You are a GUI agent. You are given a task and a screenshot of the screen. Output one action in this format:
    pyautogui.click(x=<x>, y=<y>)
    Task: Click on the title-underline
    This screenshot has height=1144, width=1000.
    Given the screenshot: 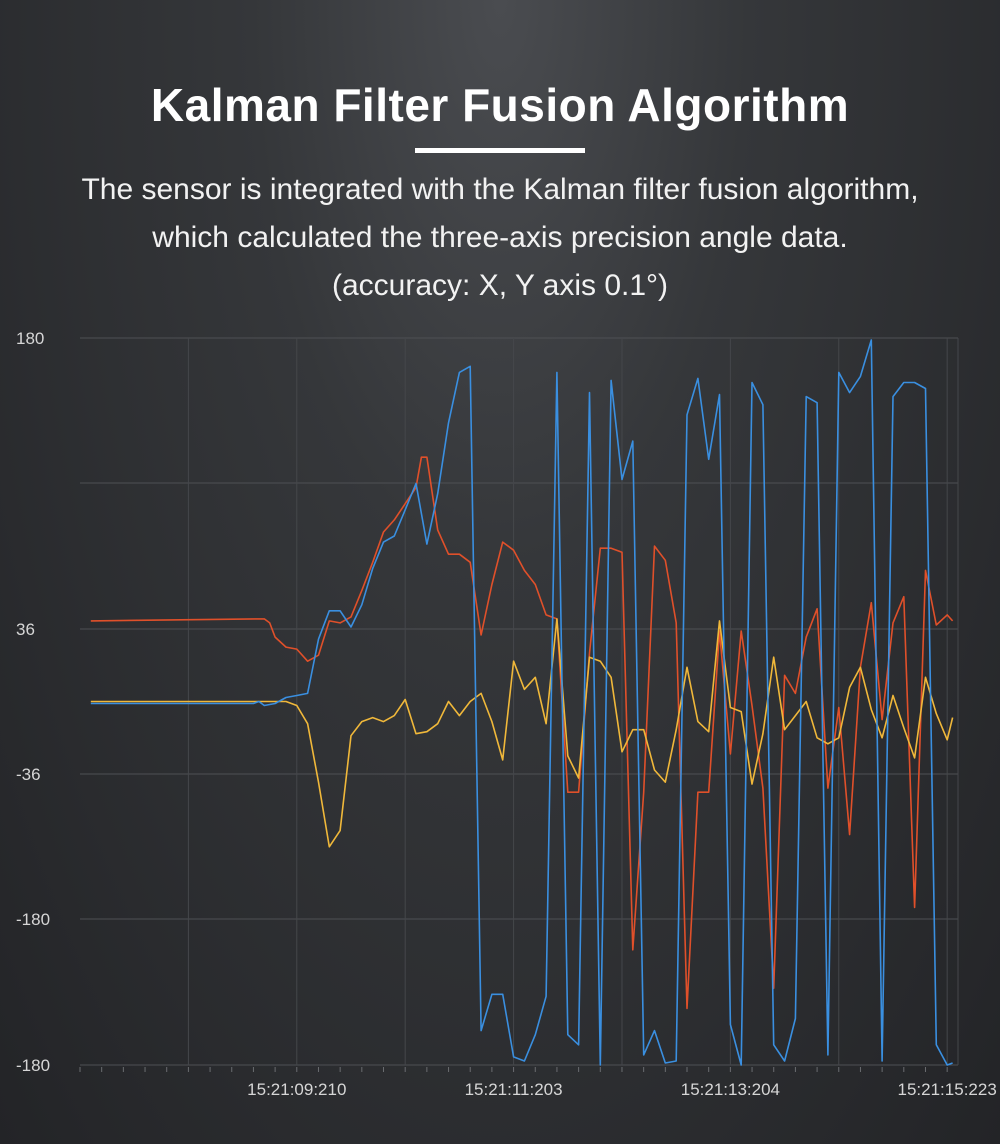 What is the action you would take?
    pyautogui.click(x=500, y=150)
    